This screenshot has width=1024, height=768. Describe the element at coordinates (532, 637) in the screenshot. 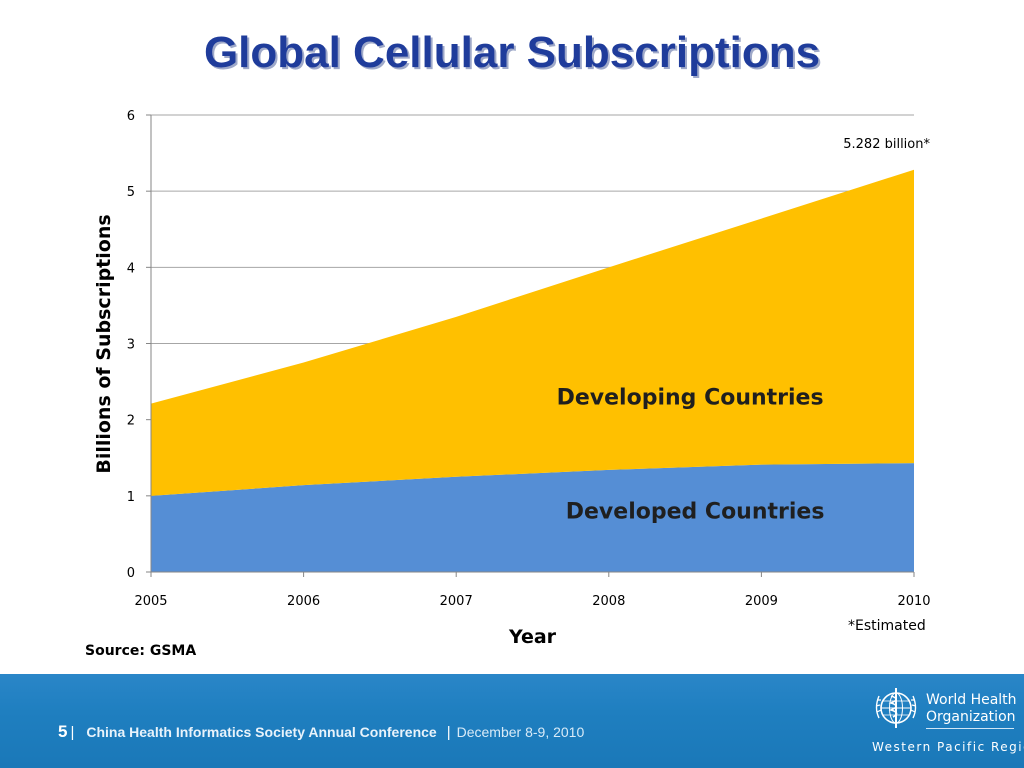

I see `x-axis-title: Year` at that location.